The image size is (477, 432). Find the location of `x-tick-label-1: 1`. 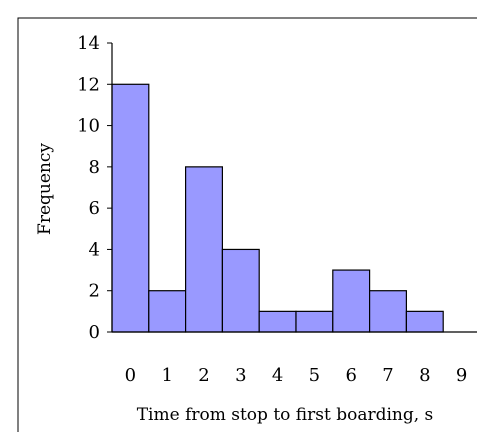

x-tick-label-1: 1 is located at coordinates (166, 375).